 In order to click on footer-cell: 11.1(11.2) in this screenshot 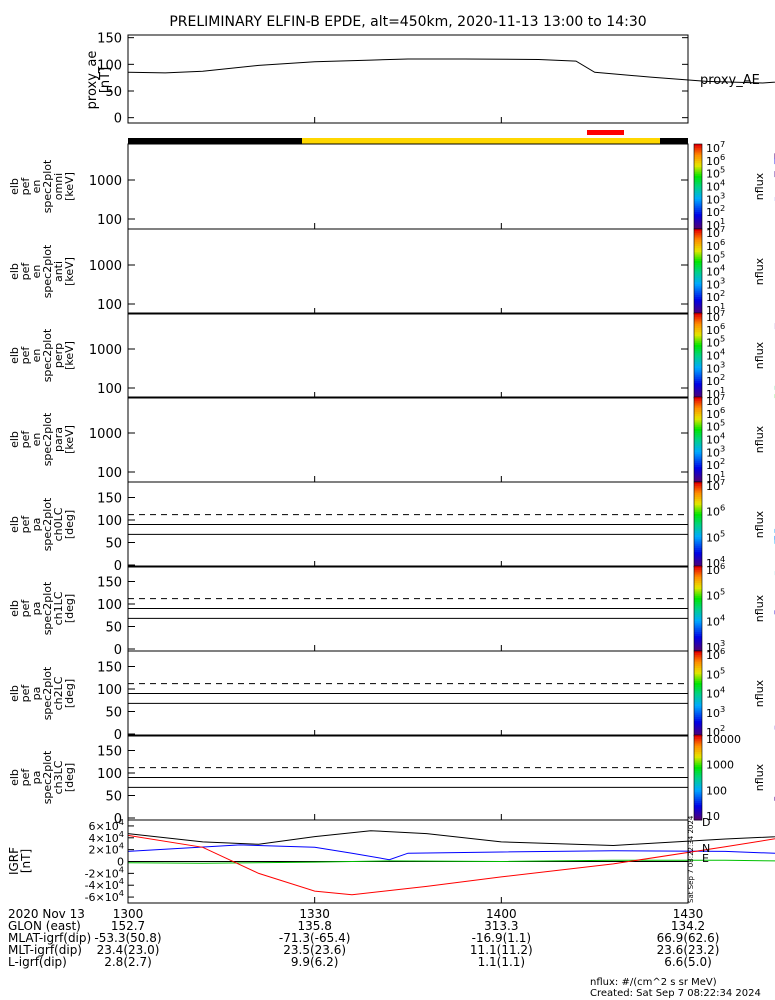, I will do `click(501, 950)`.